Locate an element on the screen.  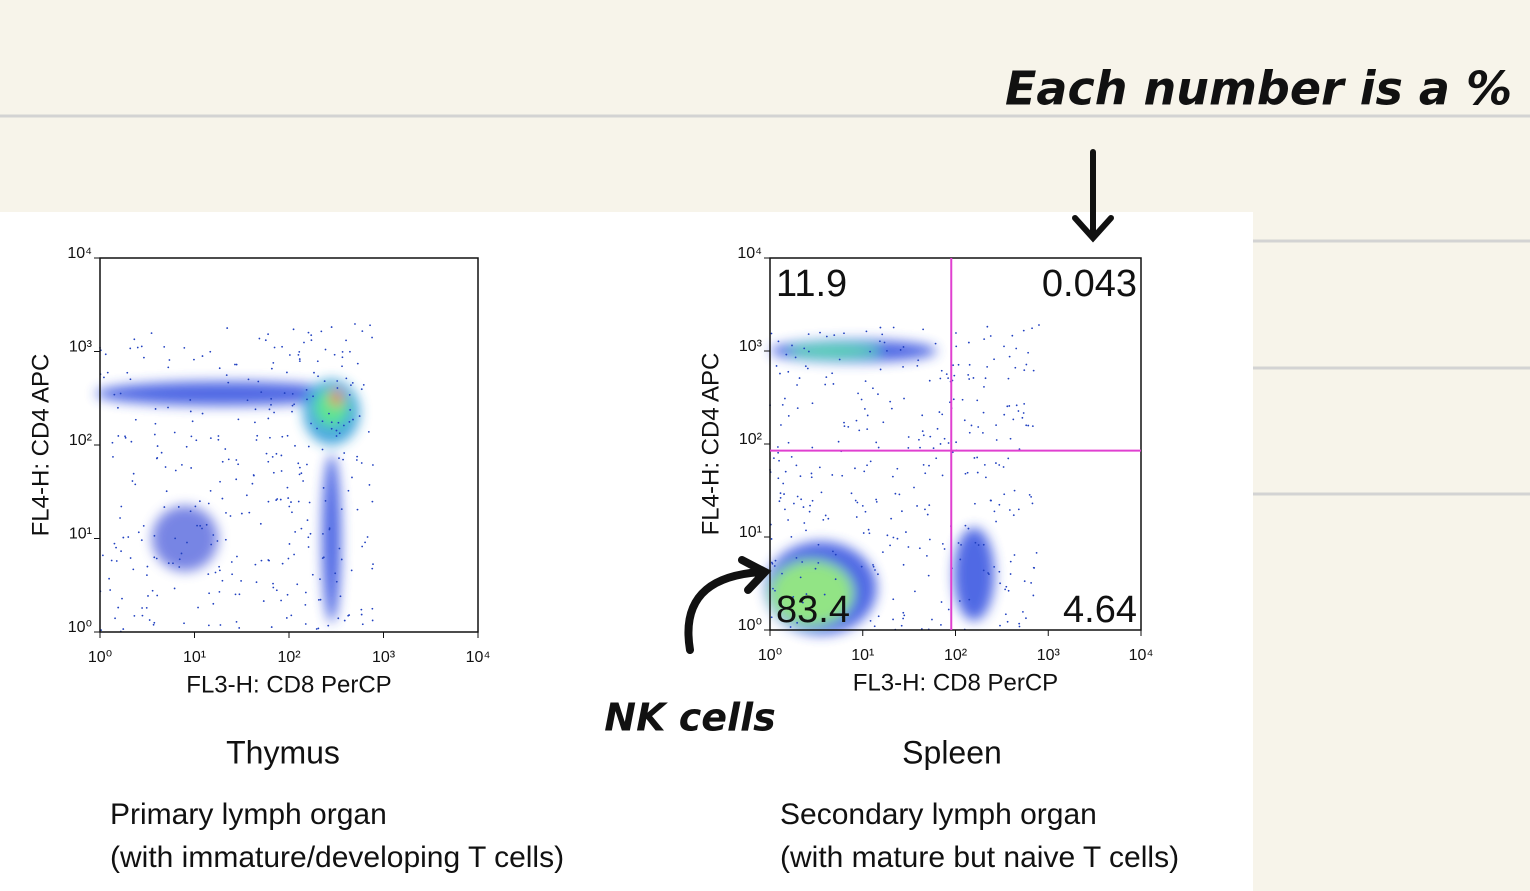
cloud-blob is located at coordinates (223, 393).